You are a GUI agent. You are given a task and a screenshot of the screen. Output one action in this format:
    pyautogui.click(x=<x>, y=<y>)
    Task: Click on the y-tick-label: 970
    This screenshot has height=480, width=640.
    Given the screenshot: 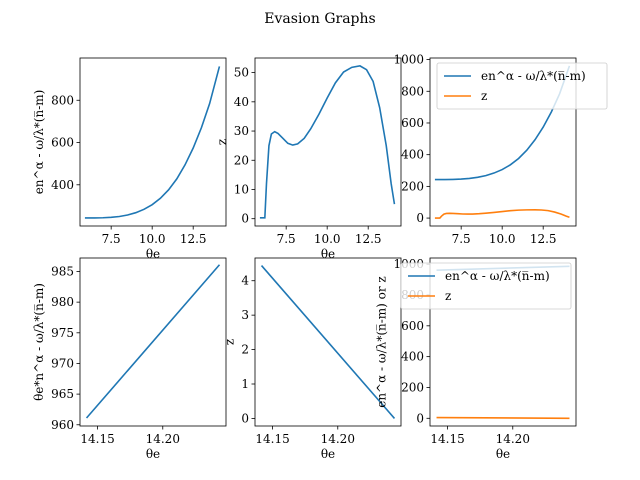 What is the action you would take?
    pyautogui.click(x=62, y=363)
    